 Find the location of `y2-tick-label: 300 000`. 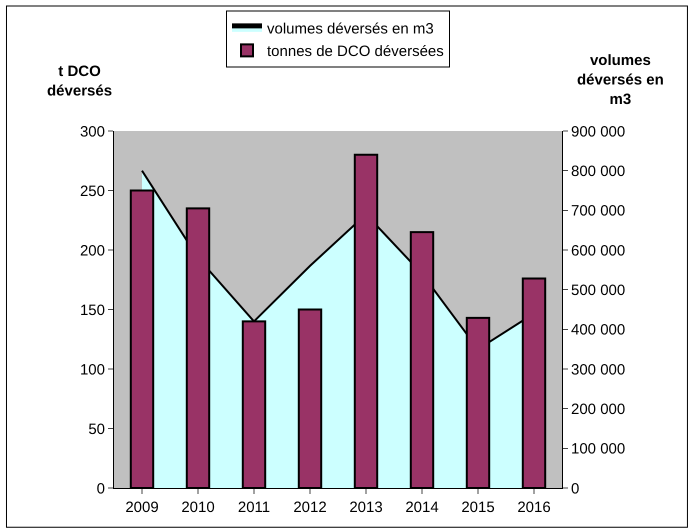

y2-tick-label: 300 000 is located at coordinates (598, 369).